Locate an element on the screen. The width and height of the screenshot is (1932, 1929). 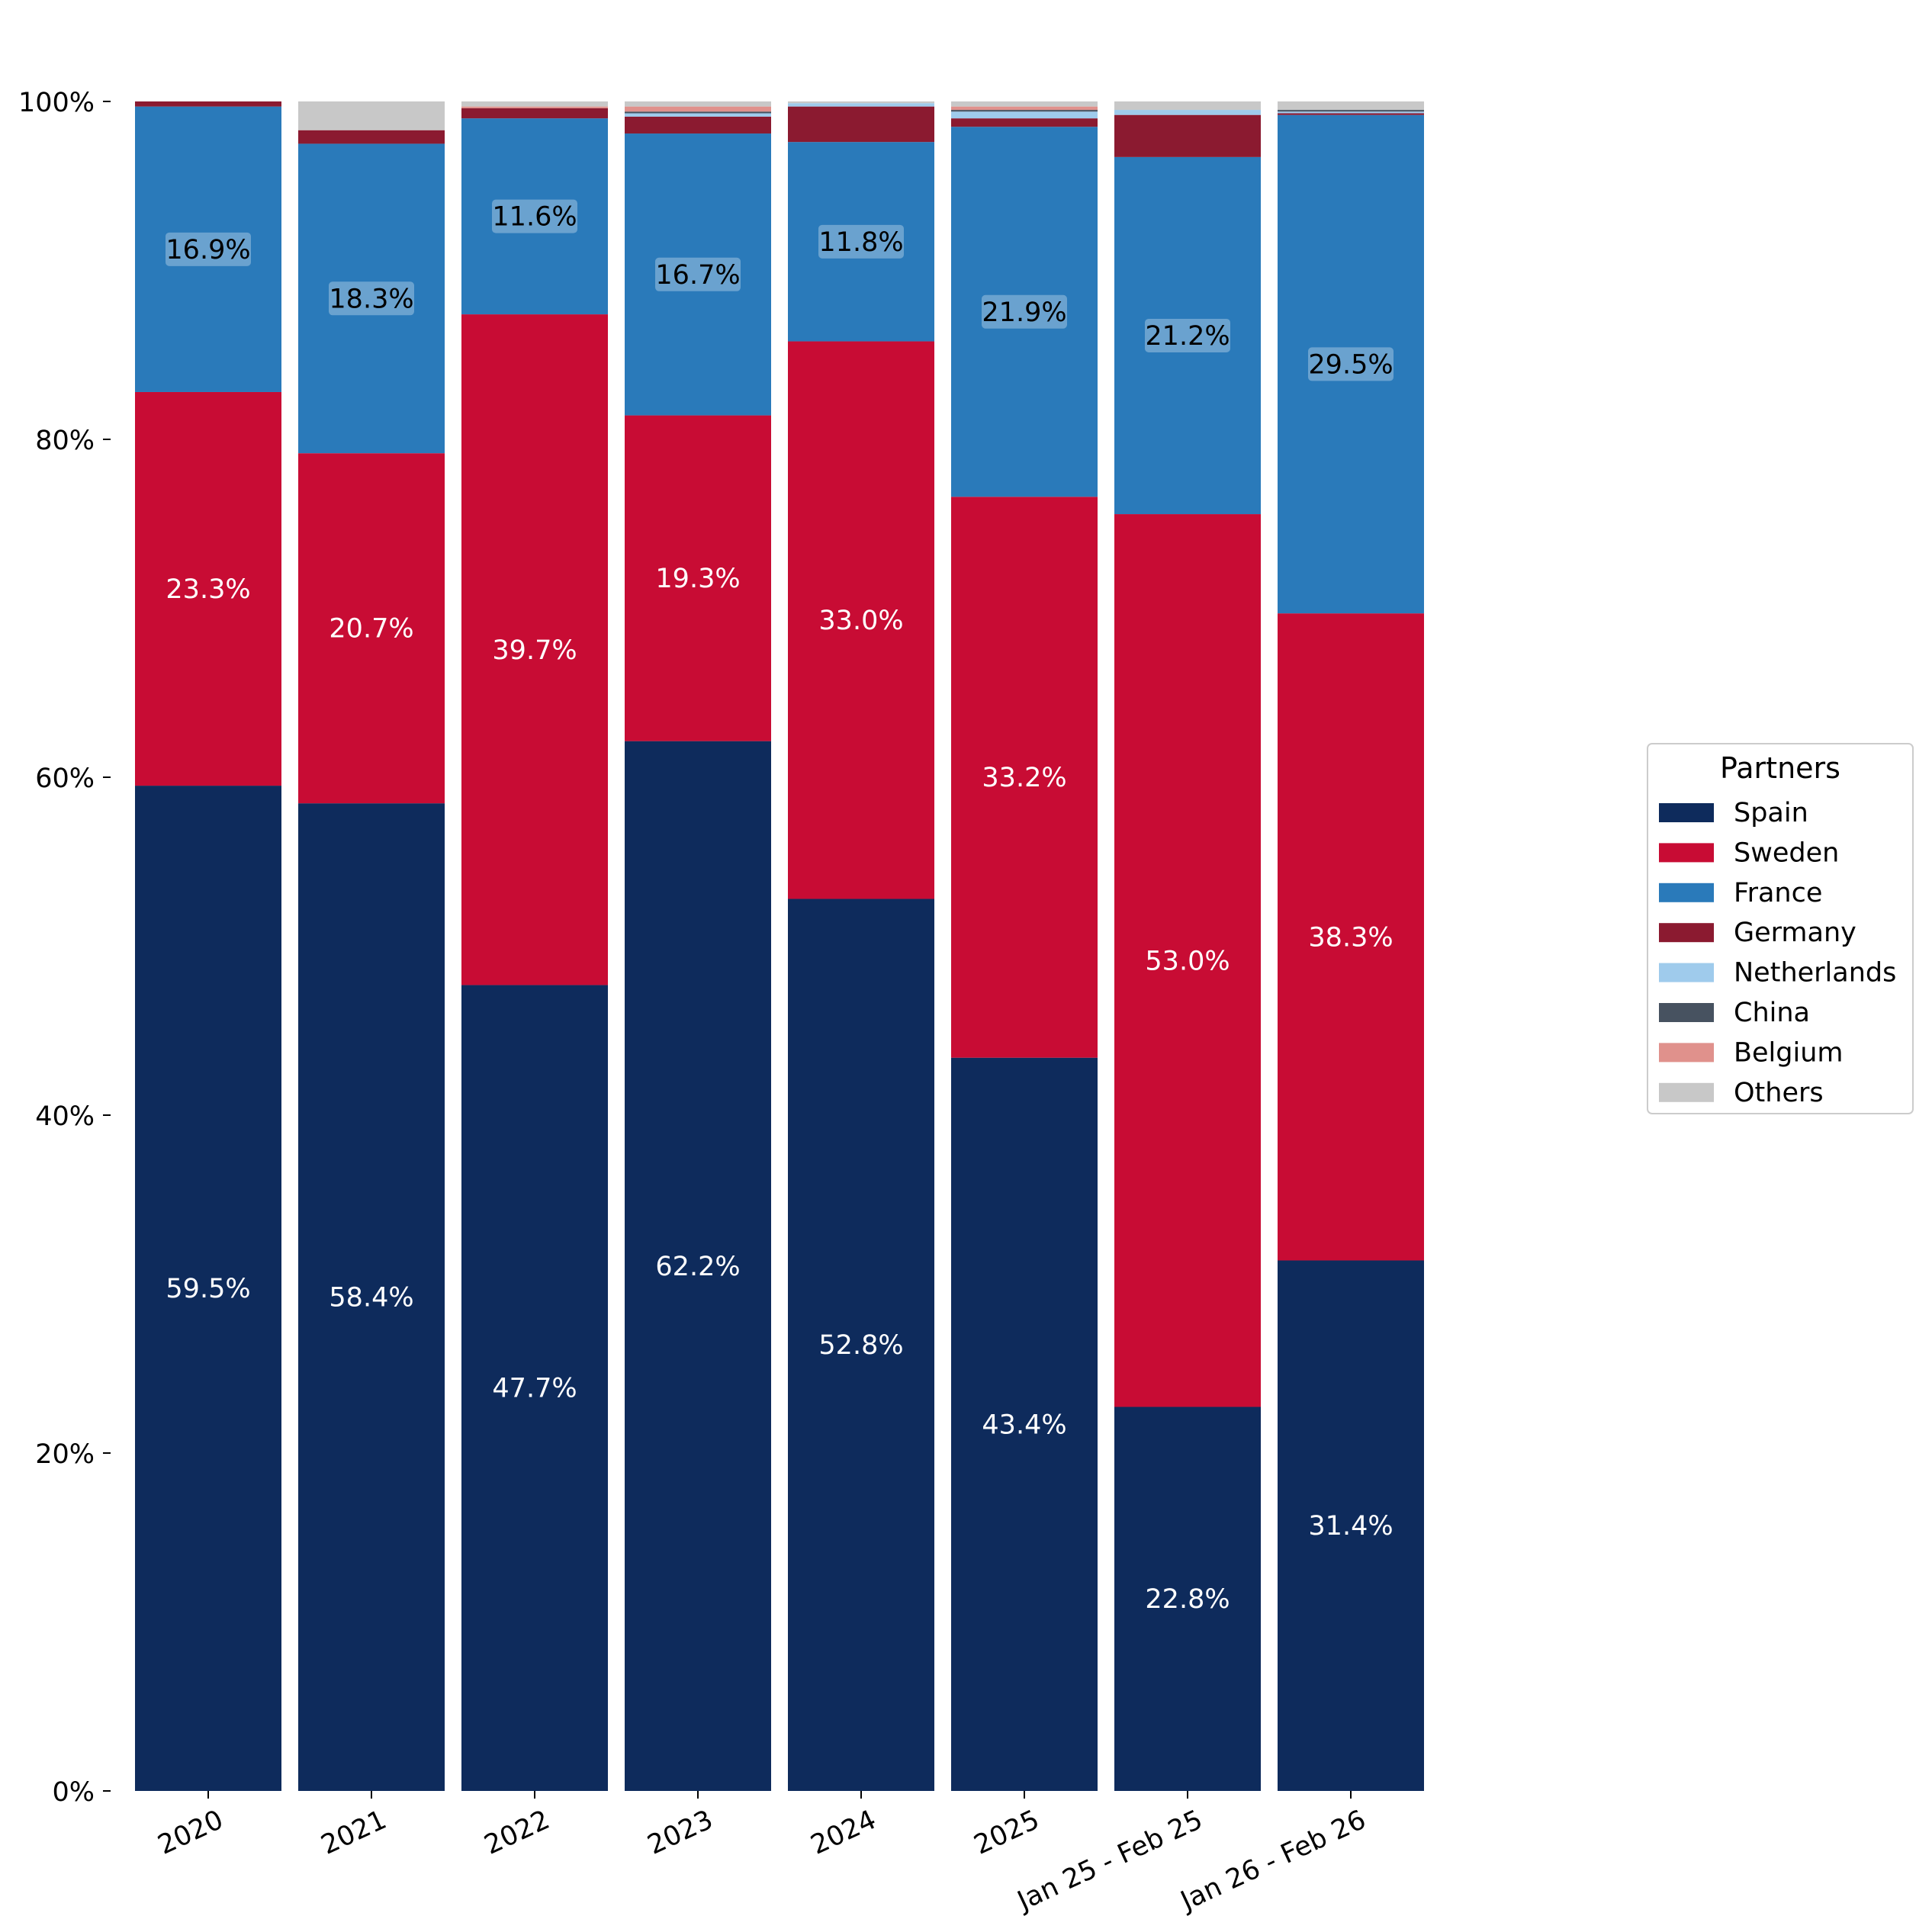
bar-segment-spain-2021 is located at coordinates (371, 1297).